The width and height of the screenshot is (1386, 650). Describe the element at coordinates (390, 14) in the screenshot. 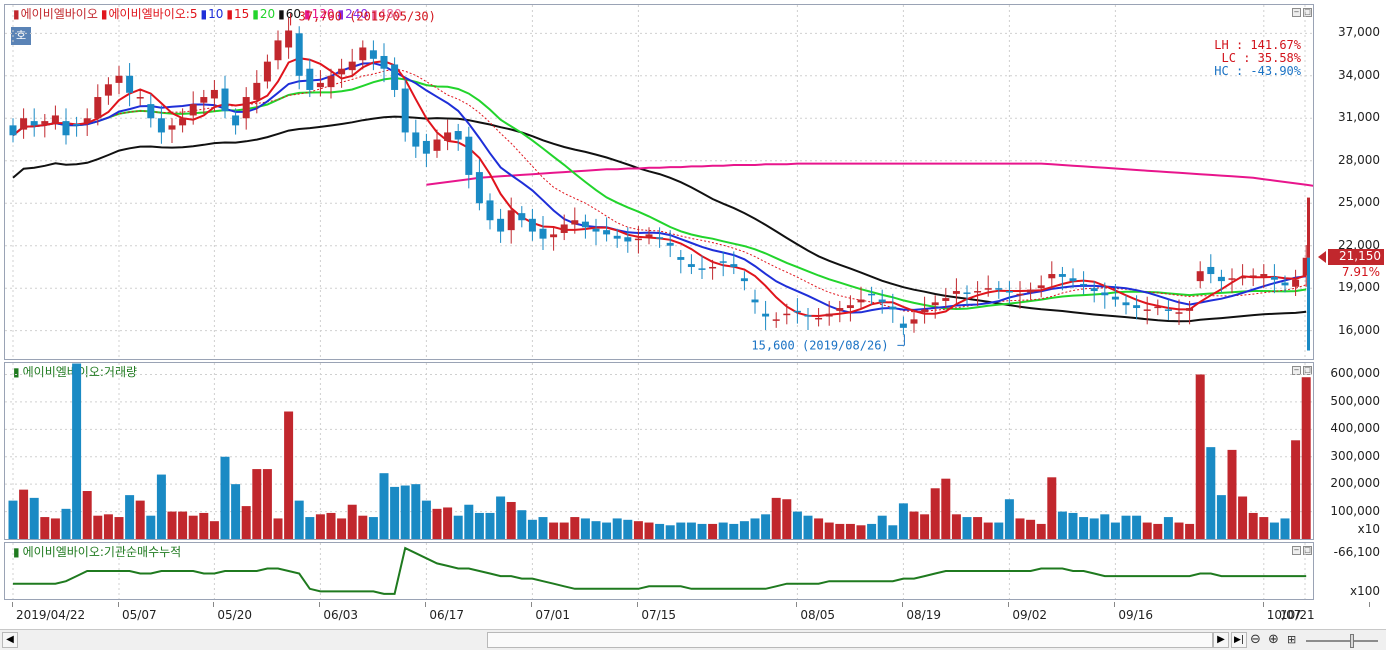

I see `legend-item: 480` at that location.